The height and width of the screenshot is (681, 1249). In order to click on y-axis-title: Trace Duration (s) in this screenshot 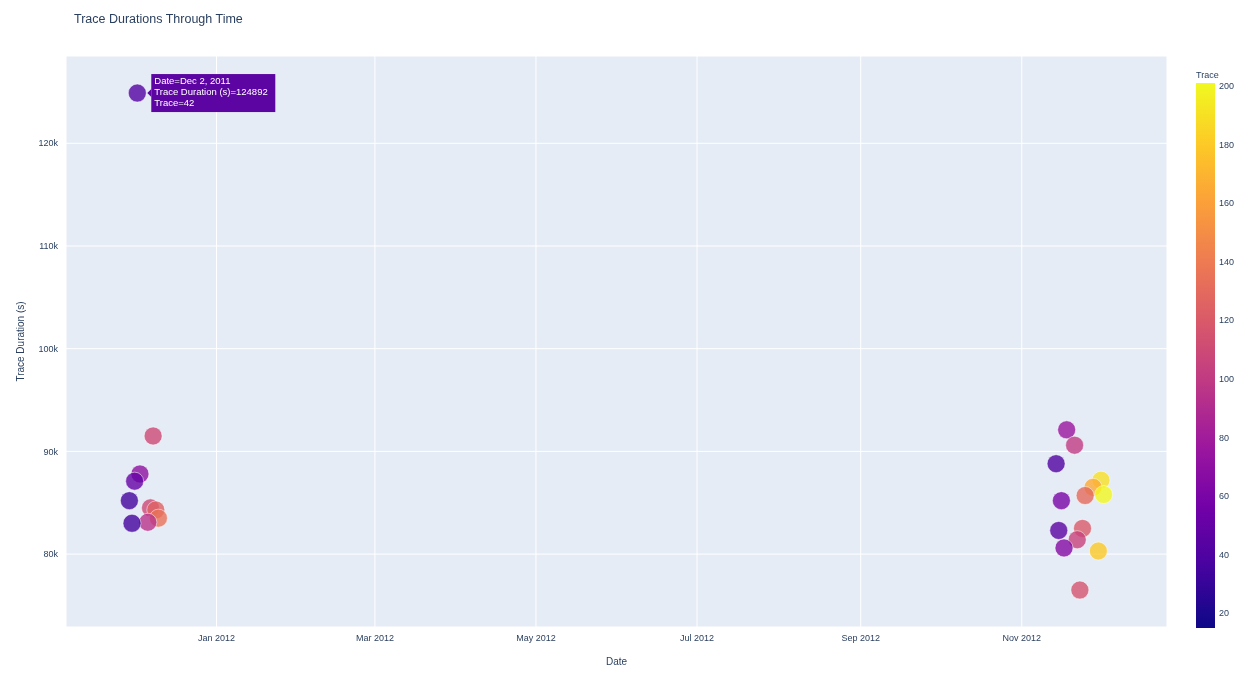, I will do `click(20, 341)`.